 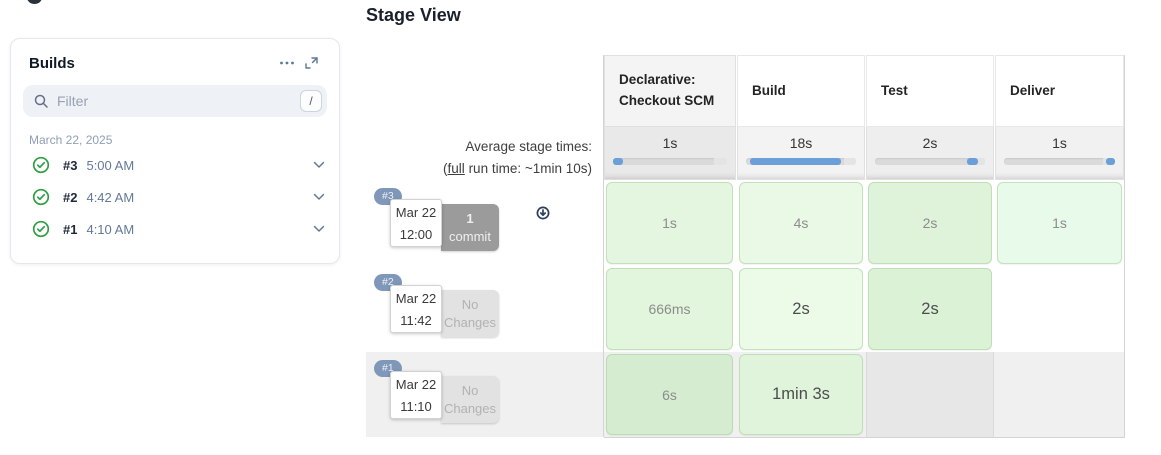 I want to click on grid-right-border, so click(x=1124, y=246).